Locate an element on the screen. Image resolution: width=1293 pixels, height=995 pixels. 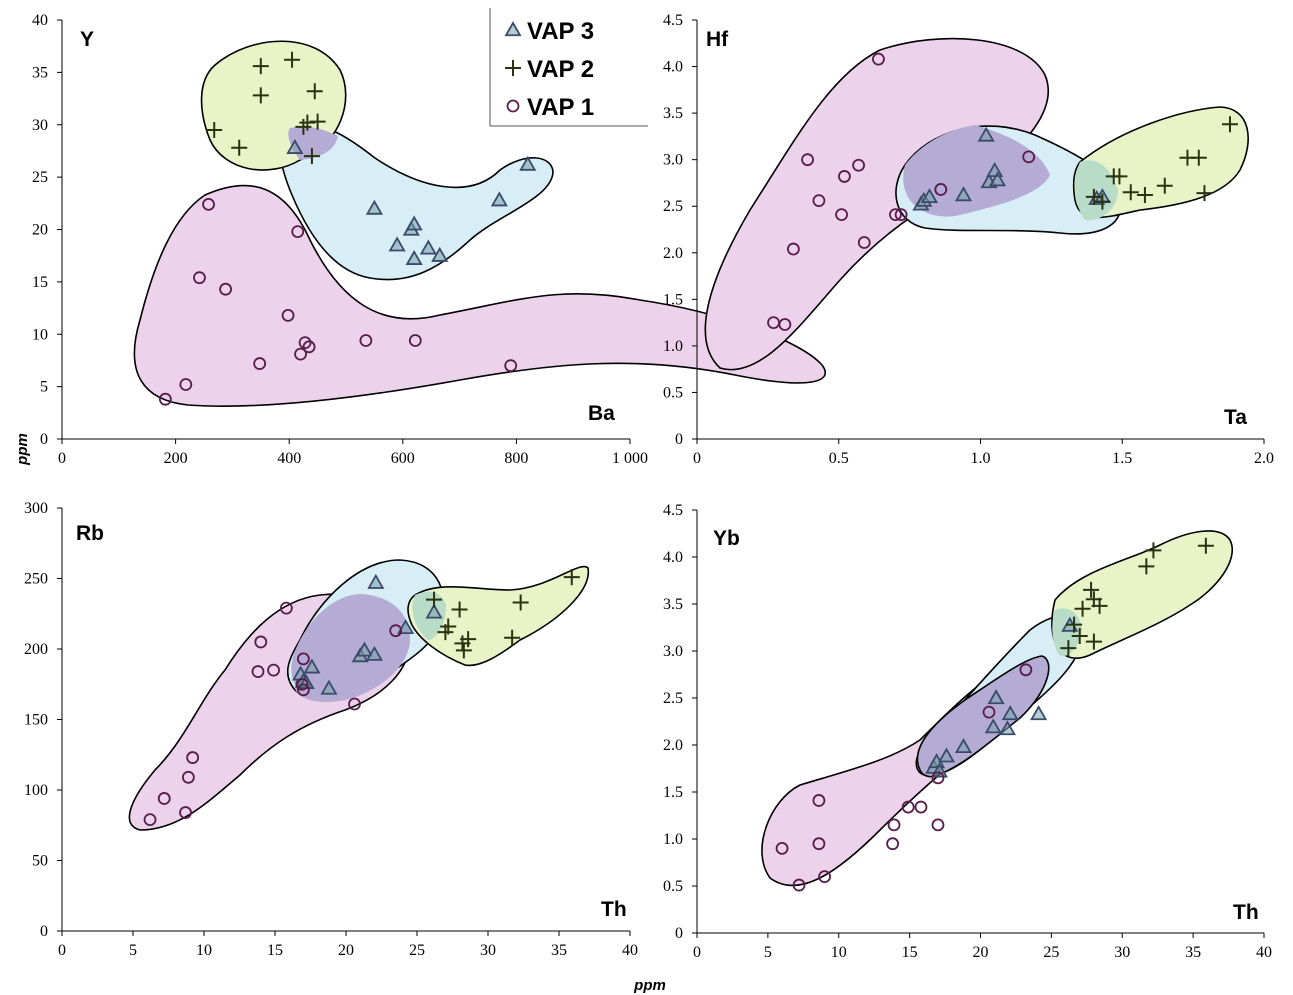
y-tick-label: 2.0 is located at coordinates (673, 745).